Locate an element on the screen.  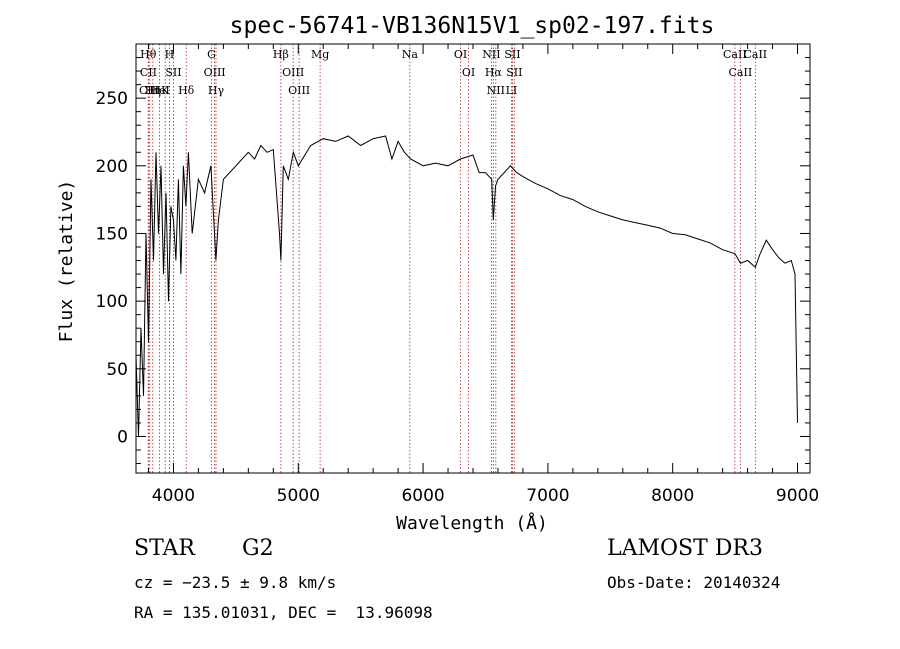
chart-title: spec-56741-VB136N15V1_sp02-197.fits is located at coordinates (472, 26).